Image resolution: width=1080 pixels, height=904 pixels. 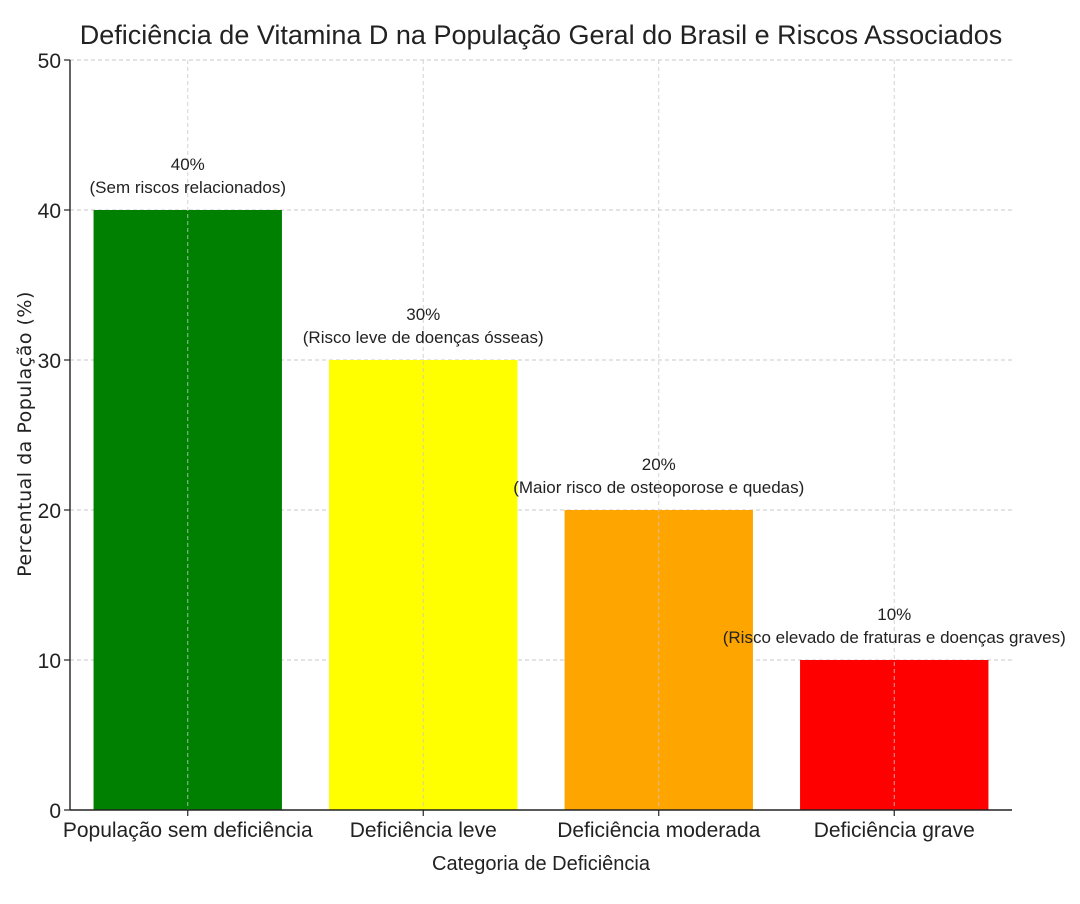 I want to click on y-tick-label: 30, so click(x=49, y=361).